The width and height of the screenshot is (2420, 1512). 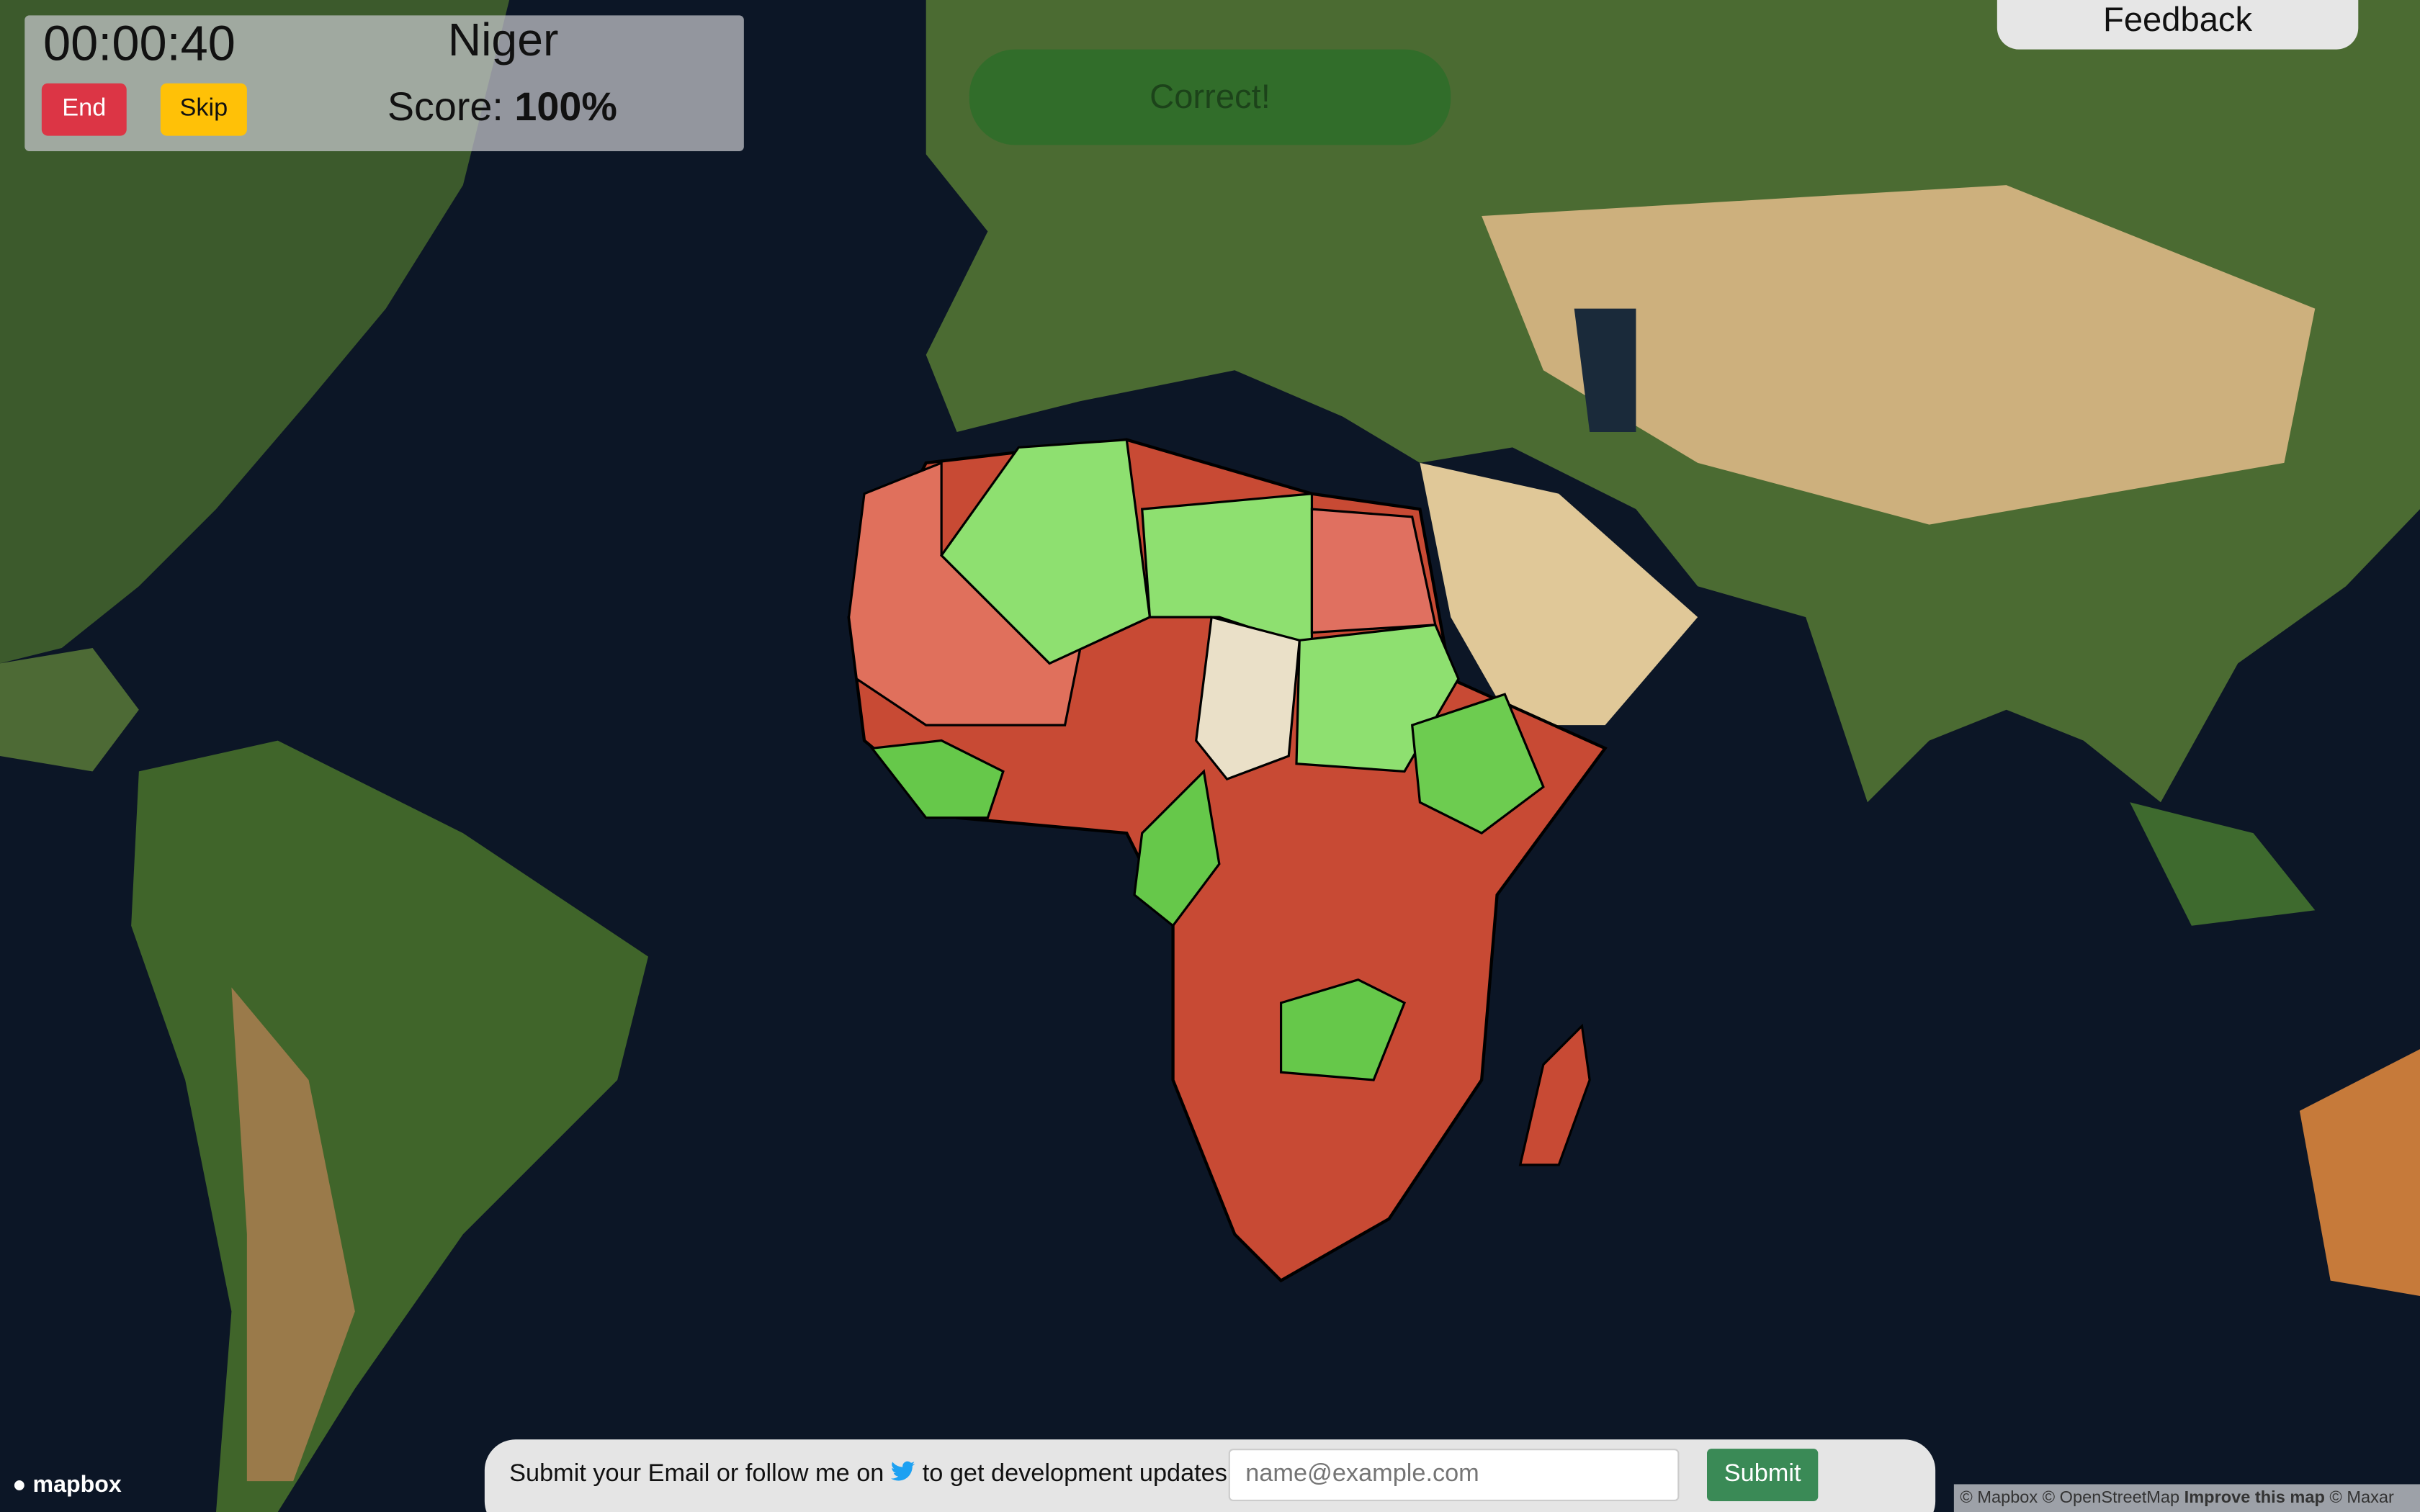 What do you see at coordinates (139, 43) in the screenshot?
I see `timer: 00:00:40` at bounding box center [139, 43].